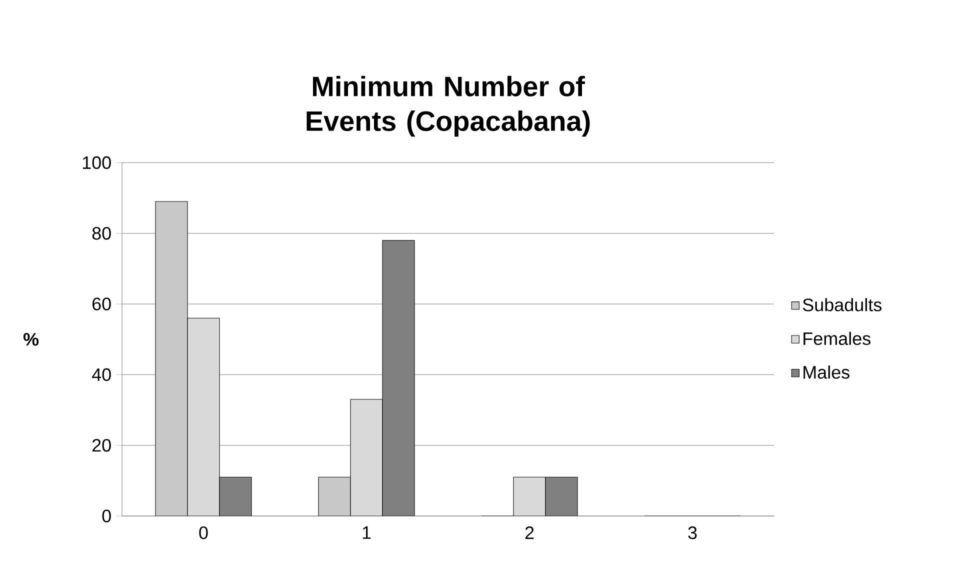 The width and height of the screenshot is (956, 578). I want to click on y-tick-label: 0, so click(106, 516).